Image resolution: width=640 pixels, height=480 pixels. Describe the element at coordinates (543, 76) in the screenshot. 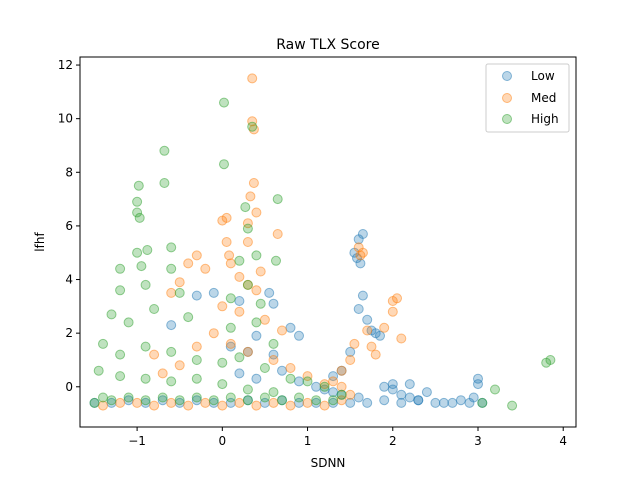

I see `legend-label-low: Low` at that location.